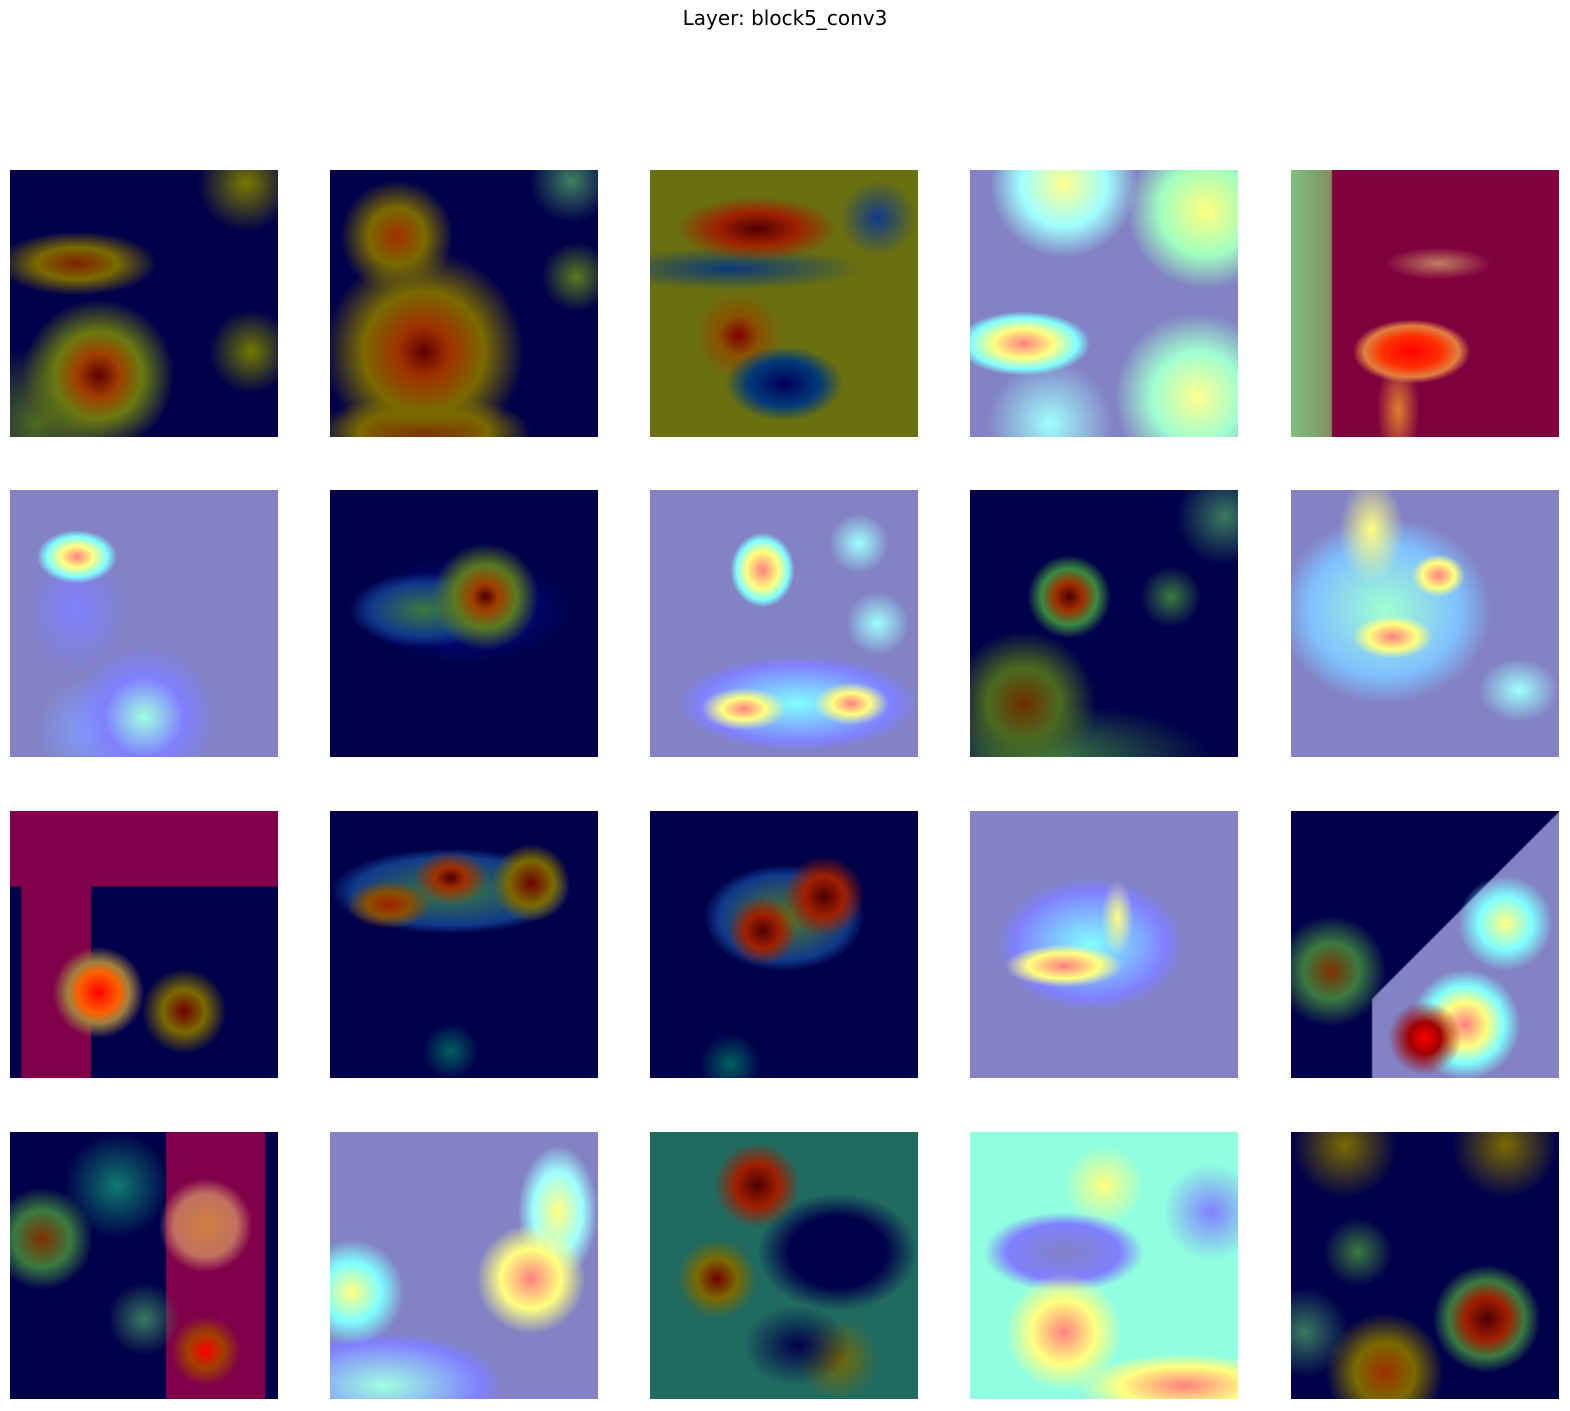 The image size is (1570, 1411). Describe the element at coordinates (785, 18) in the screenshot. I see `figure-title: Layer: block5_conv3` at that location.